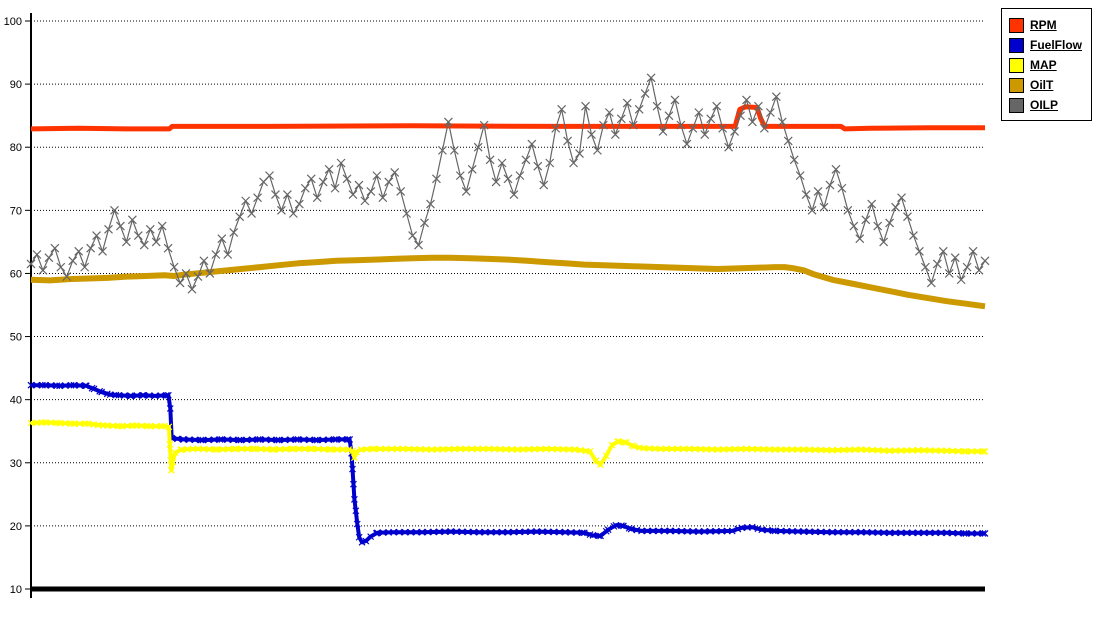  Describe the element at coordinates (1016, 105) in the screenshot. I see `legend-swatch-oilp` at that location.